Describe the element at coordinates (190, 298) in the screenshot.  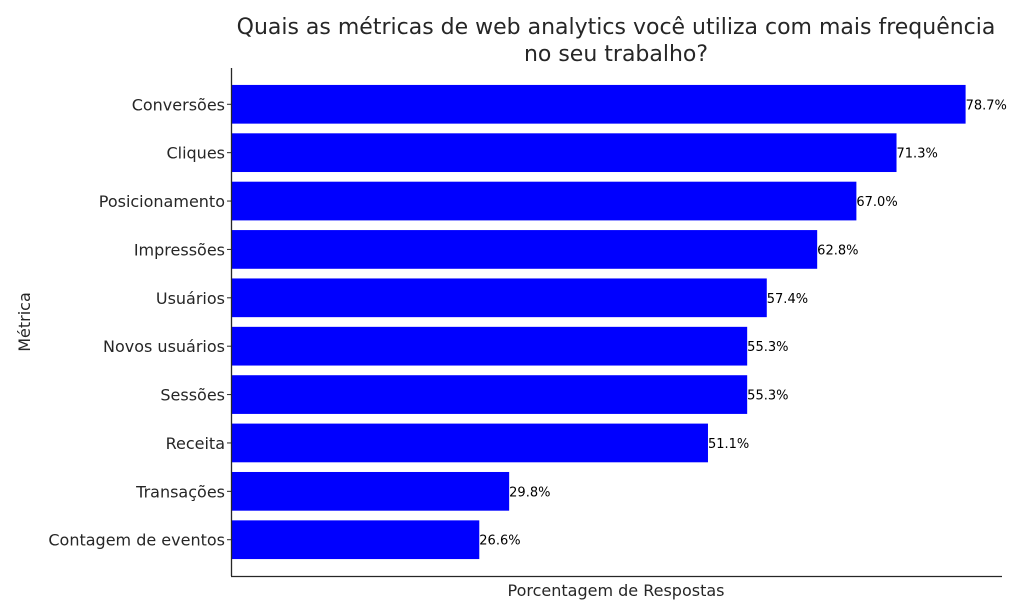
I see `category-label-4: Usuários` at that location.